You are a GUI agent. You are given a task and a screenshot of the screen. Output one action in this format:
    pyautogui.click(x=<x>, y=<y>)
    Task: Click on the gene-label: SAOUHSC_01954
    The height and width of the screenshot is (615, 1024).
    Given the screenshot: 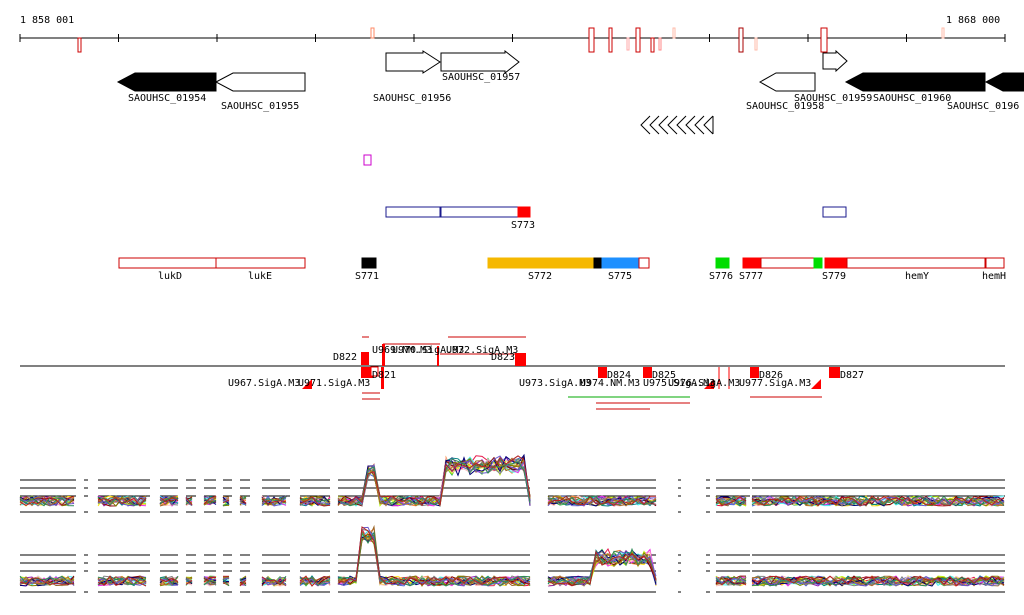 What is the action you would take?
    pyautogui.click(x=167, y=98)
    